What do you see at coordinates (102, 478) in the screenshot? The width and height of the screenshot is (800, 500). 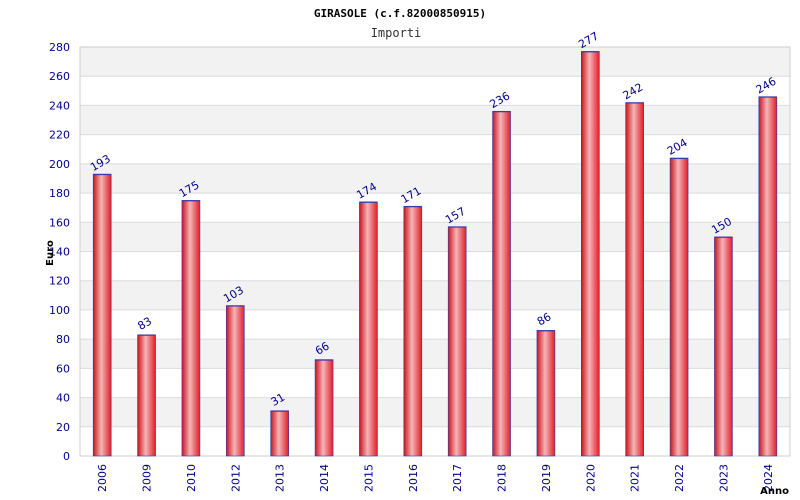 I see `x-tick-label: 2006` at bounding box center [102, 478].